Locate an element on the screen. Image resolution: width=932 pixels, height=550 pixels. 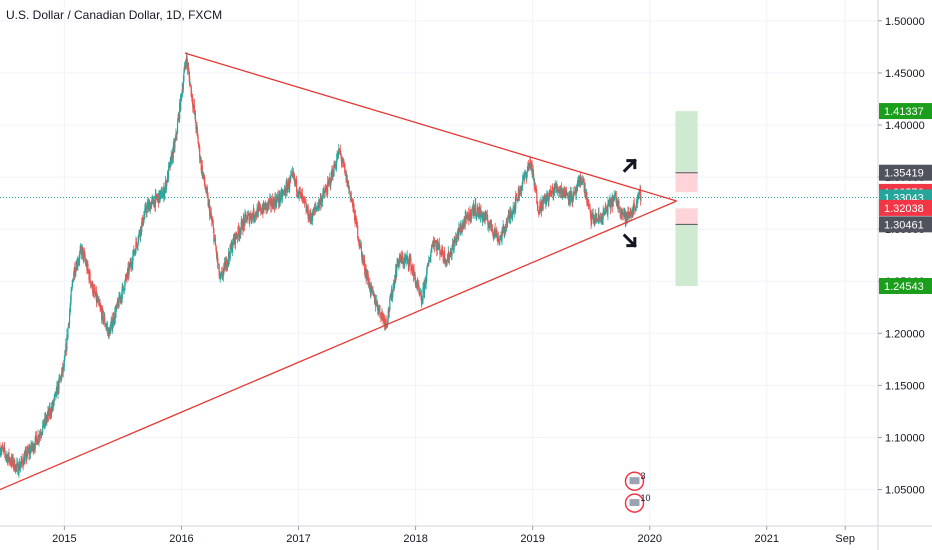
arrow-down-icon is located at coordinates (629, 240).